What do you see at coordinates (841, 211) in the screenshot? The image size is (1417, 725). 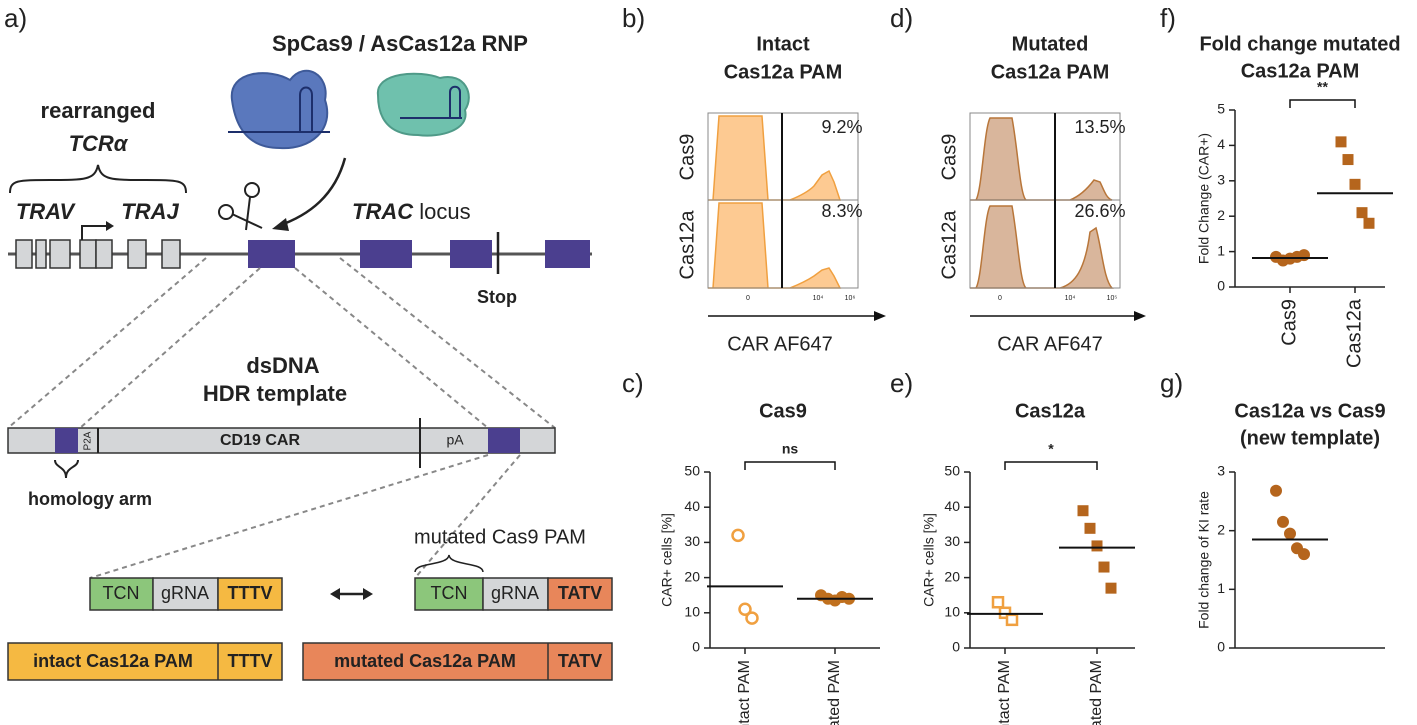 I see `percentage: 8.3%` at bounding box center [841, 211].